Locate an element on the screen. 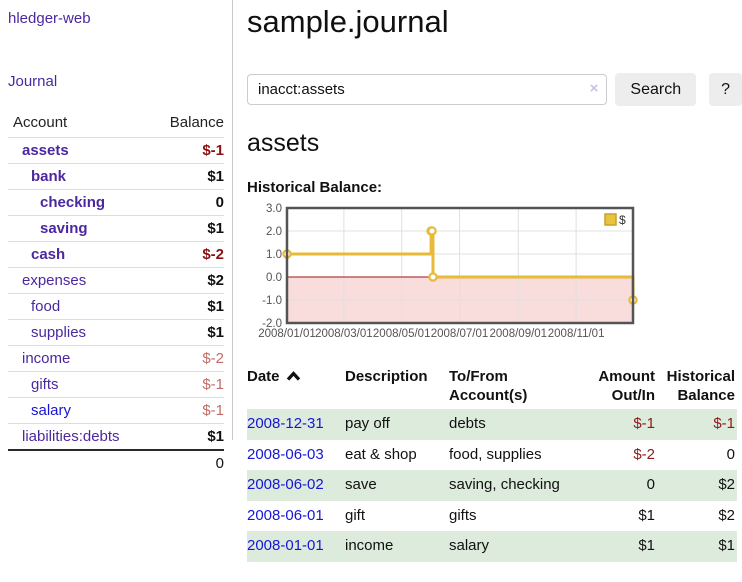  account-link-gifts: gifts is located at coordinates (45, 384).